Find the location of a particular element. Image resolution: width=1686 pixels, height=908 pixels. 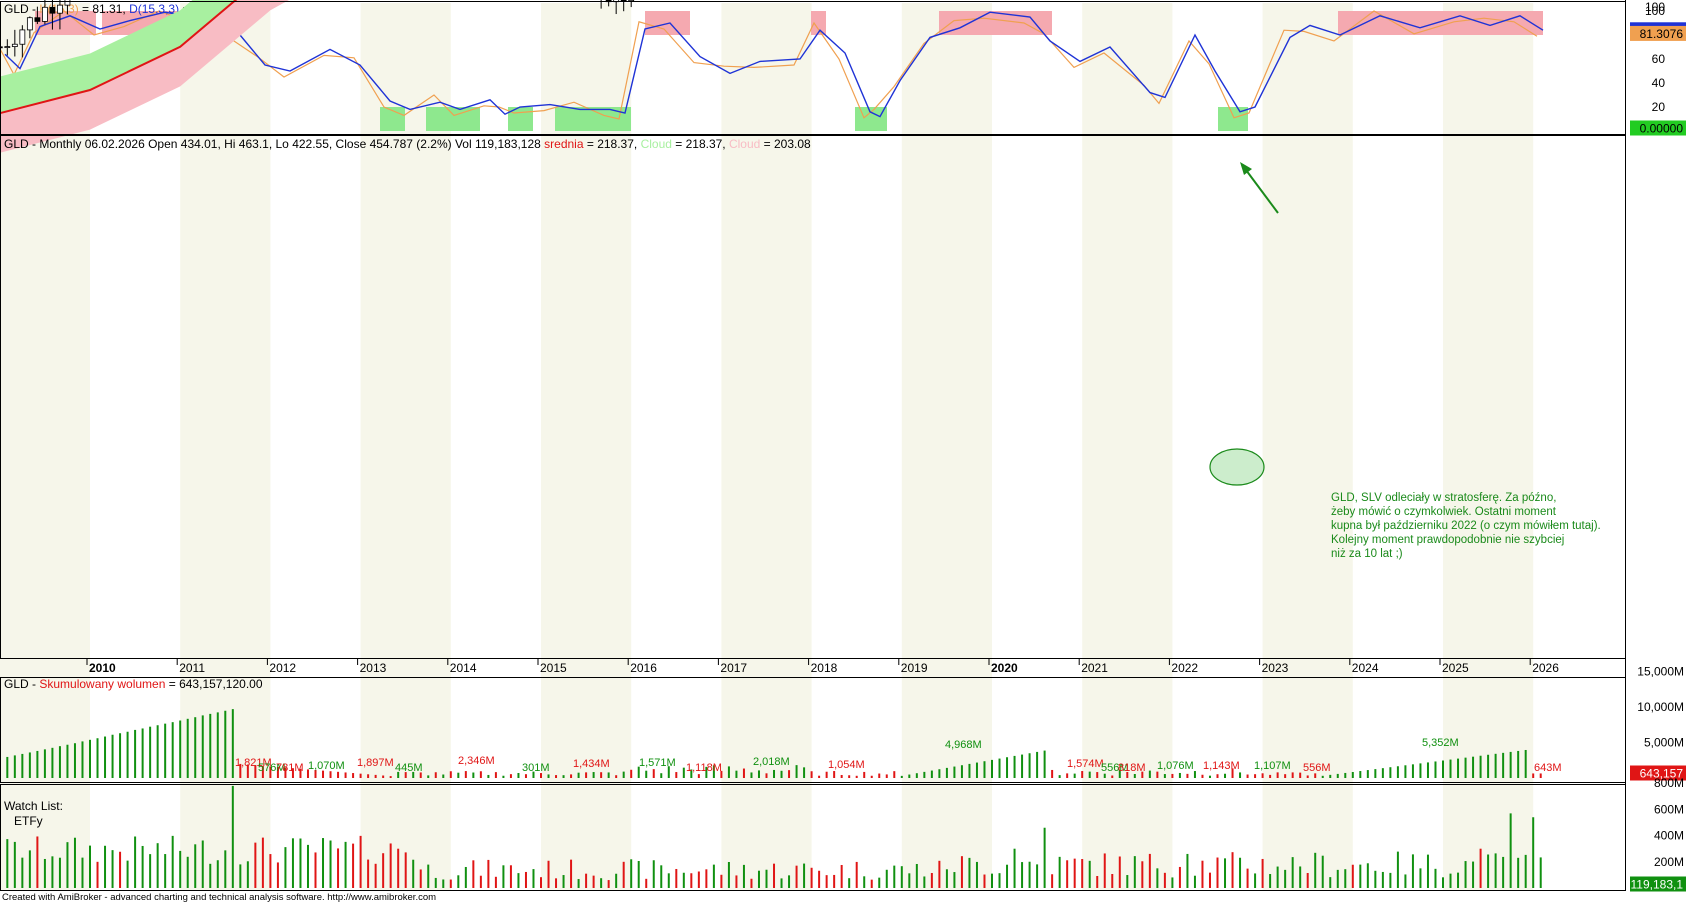

cumvol-value-label: 1,107M is located at coordinates (1272, 766).